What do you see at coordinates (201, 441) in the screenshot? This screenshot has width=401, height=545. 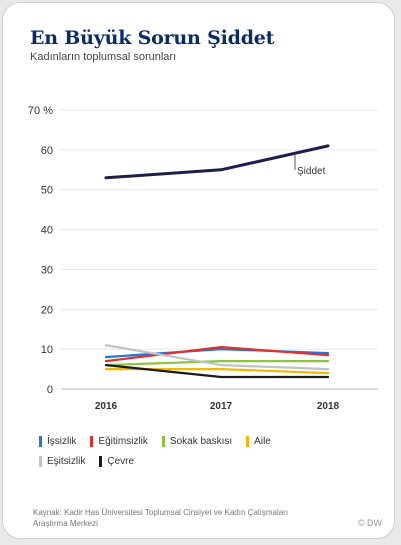 I see `legend-label: Sokak baskısı` at bounding box center [201, 441].